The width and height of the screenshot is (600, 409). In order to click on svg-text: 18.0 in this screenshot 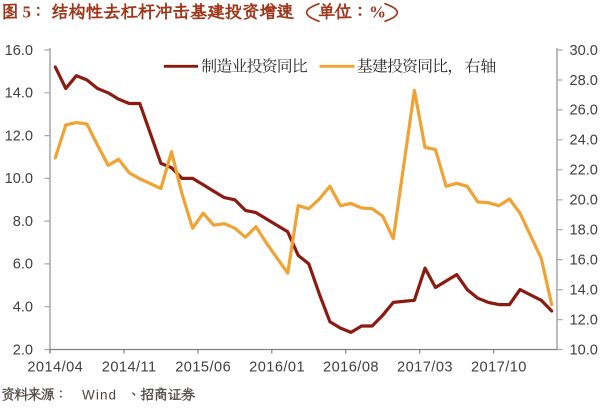, I will do `click(584, 231)`.